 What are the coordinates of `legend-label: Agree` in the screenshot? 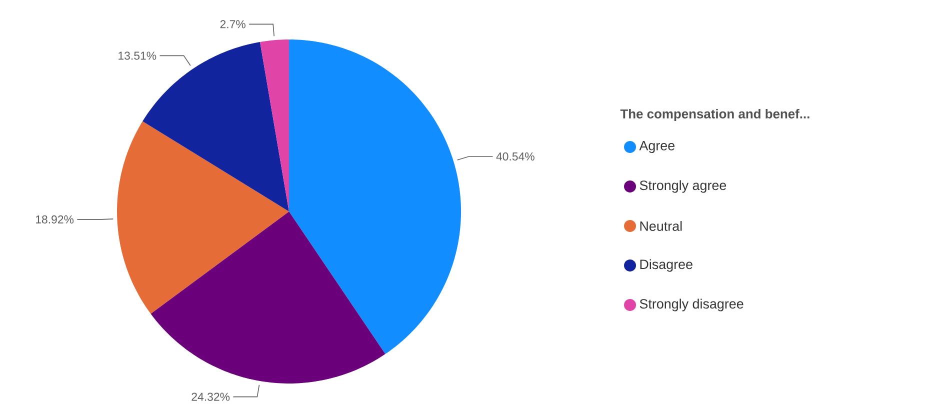 It's located at (657, 147).